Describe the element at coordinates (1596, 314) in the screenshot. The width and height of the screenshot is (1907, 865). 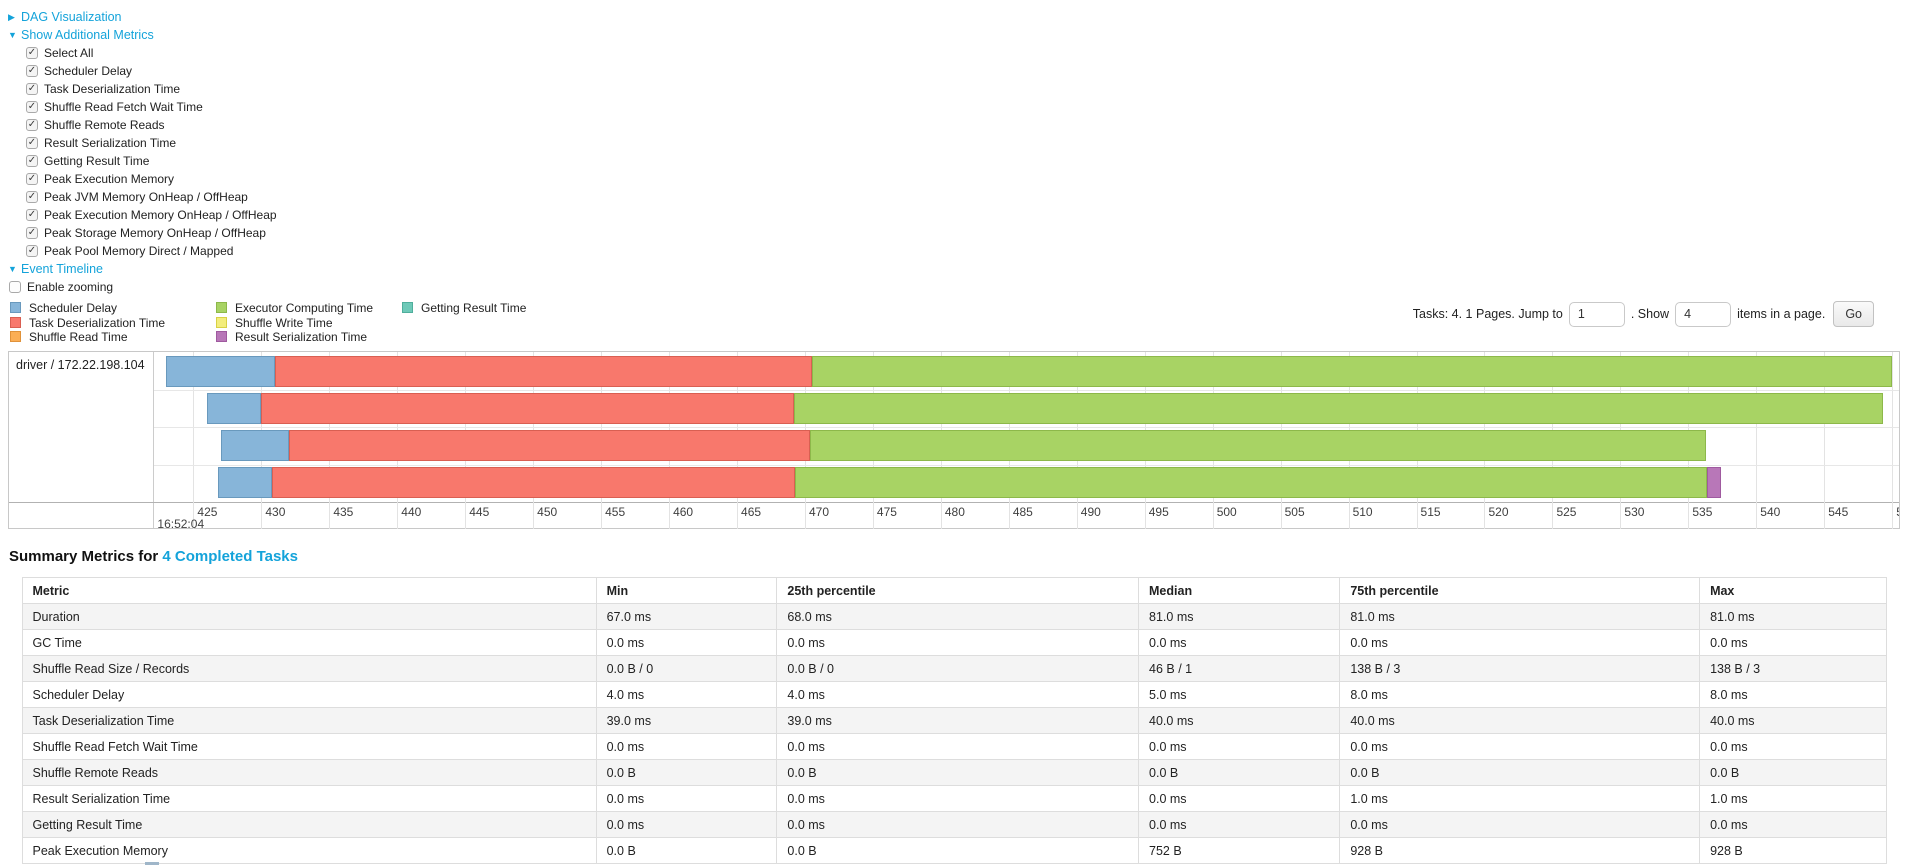
I see `jump-to-page-input` at that location.